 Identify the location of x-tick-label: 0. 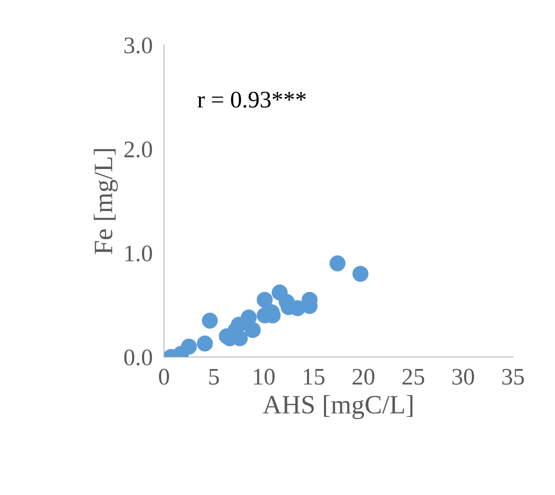
(164, 376).